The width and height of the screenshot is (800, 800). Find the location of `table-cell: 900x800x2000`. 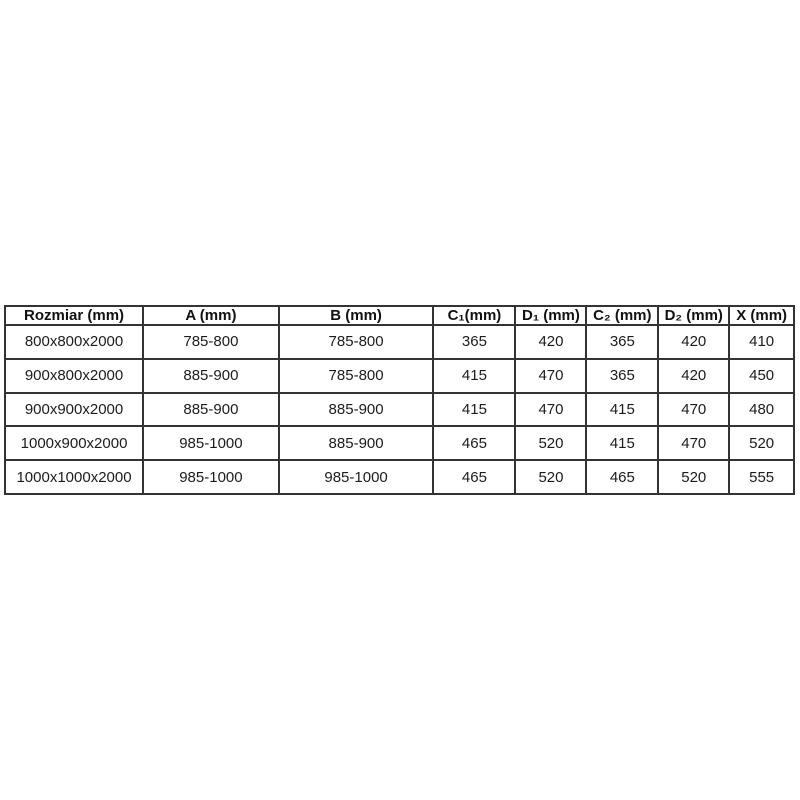

table-cell: 900x800x2000 is located at coordinates (74, 375).